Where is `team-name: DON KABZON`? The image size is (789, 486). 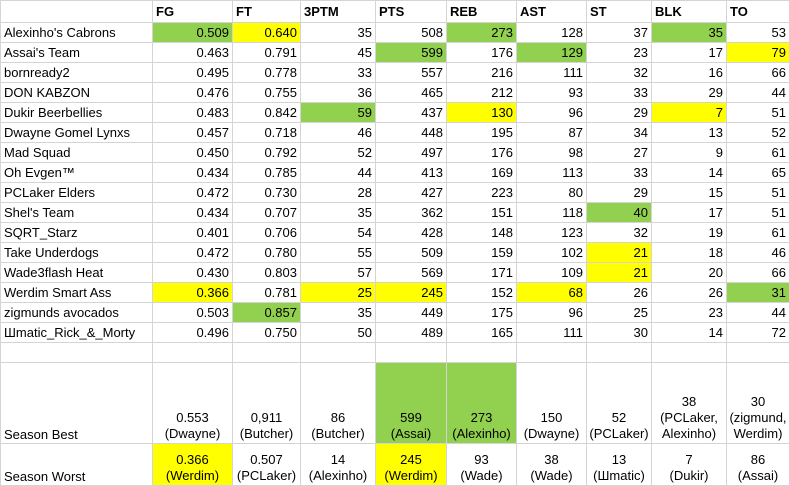
team-name: DON KABZON is located at coordinates (77, 93).